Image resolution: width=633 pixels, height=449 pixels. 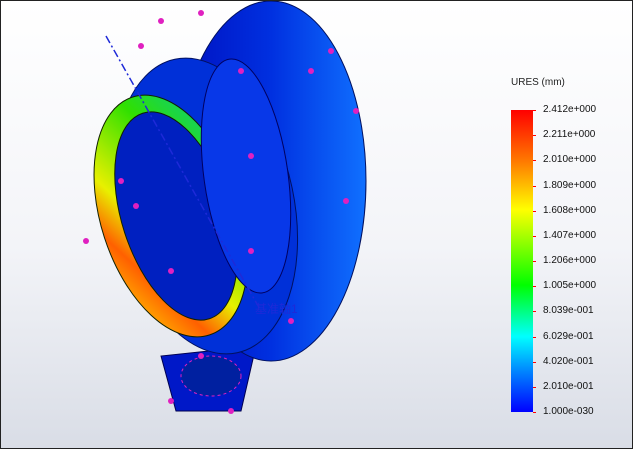 I want to click on legend-value-label: 2.211e+000, so click(x=569, y=135).